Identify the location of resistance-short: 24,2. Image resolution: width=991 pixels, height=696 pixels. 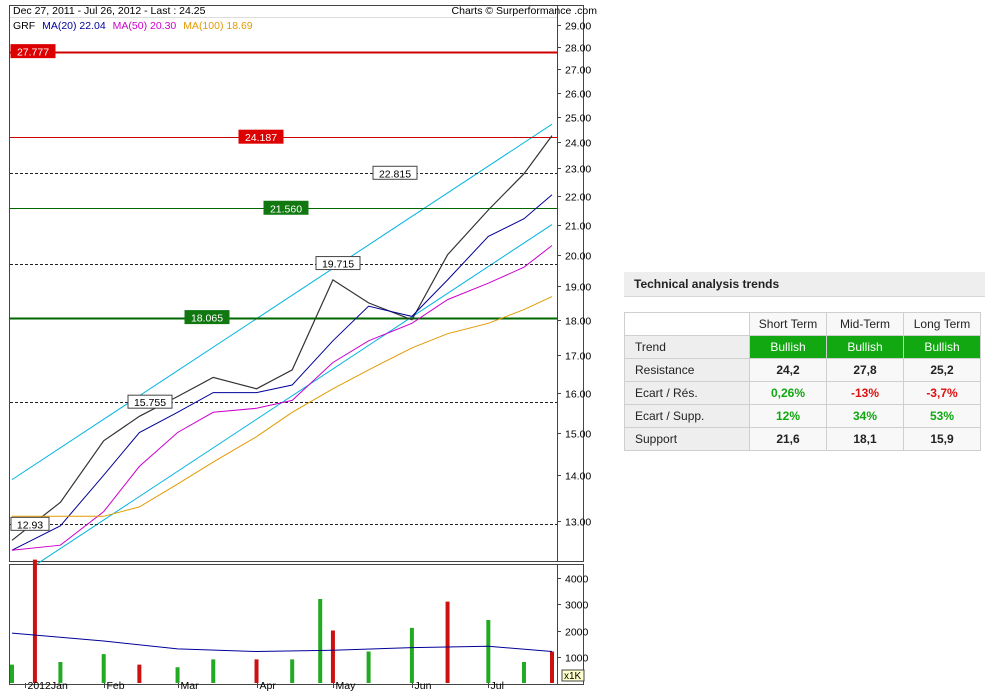
(788, 370).